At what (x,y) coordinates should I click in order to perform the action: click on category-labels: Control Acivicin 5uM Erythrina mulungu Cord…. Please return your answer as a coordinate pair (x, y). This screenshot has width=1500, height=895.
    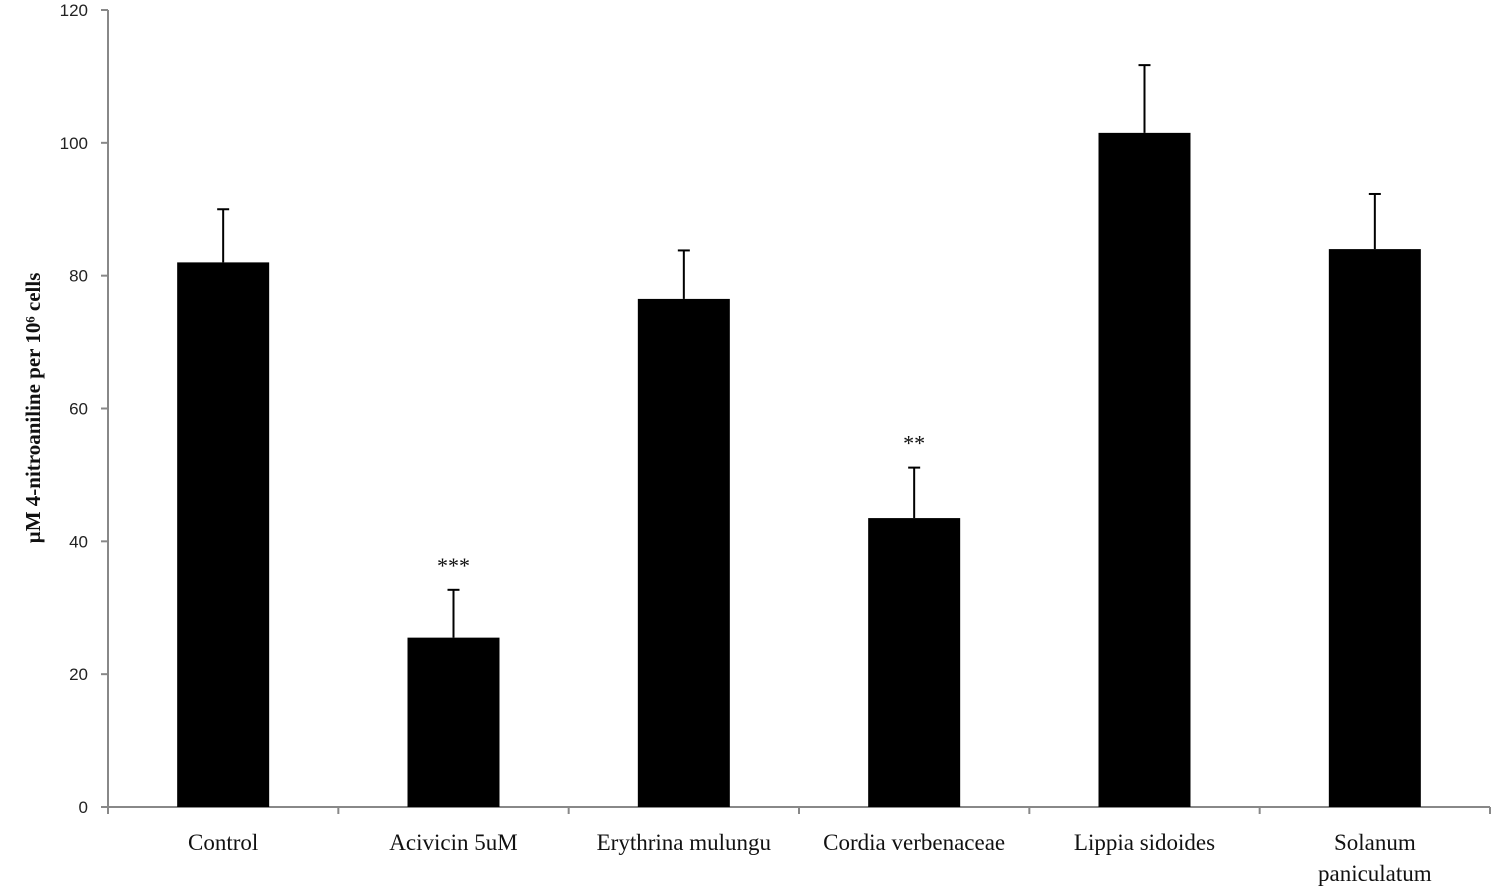
    Looking at the image, I should click on (810, 858).